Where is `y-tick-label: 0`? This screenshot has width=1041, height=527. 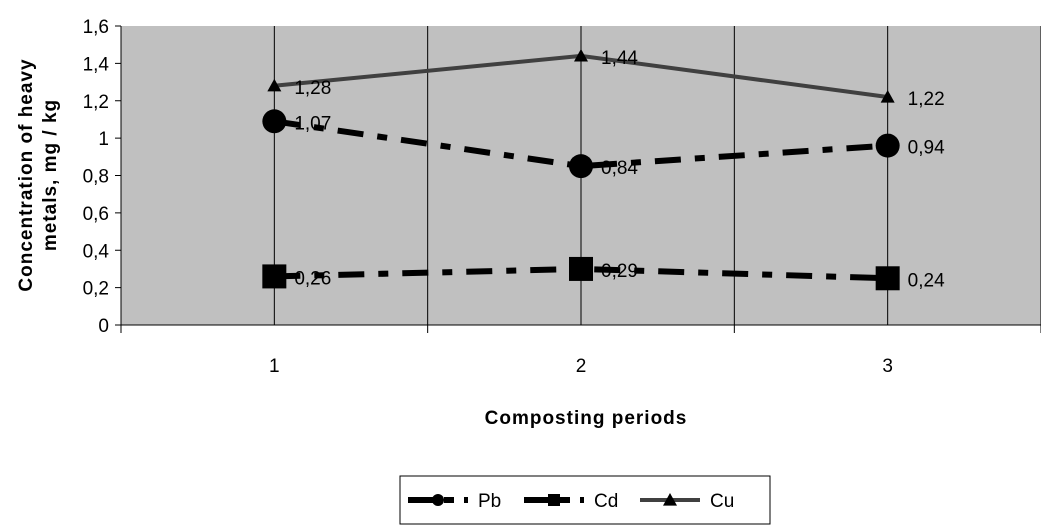
y-tick-label: 0 is located at coordinates (103, 326).